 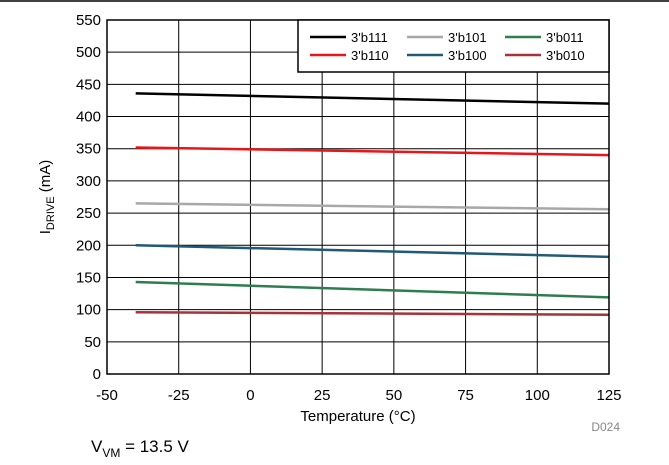 I want to click on y-tick-label: 250, so click(x=88, y=213).